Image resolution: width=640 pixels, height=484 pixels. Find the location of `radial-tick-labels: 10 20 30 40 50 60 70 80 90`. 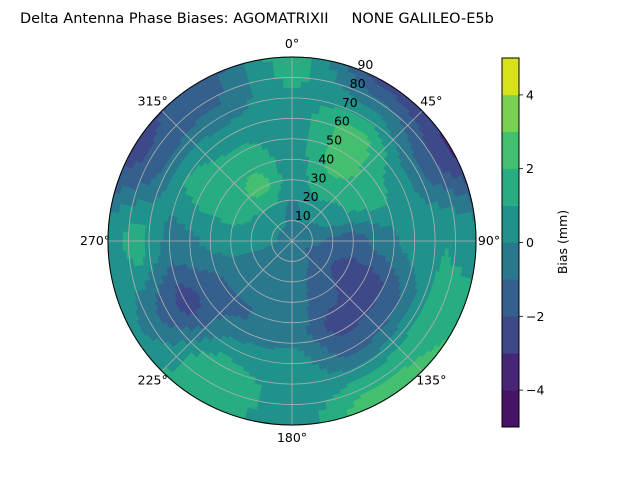

radial-tick-labels: 10 20 30 40 50 60 70 80 90 is located at coordinates (334, 140).